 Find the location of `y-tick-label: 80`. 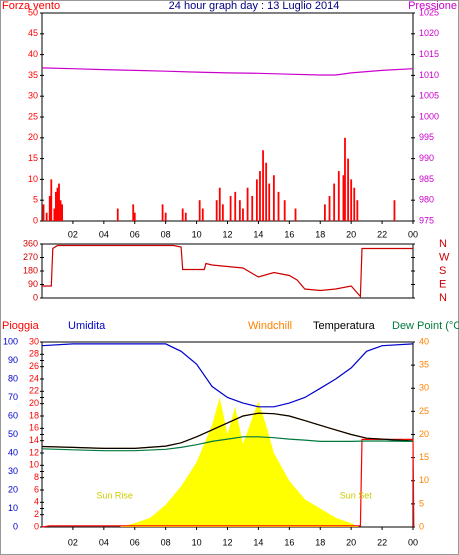

y-tick-label: 80 is located at coordinates (13, 378).